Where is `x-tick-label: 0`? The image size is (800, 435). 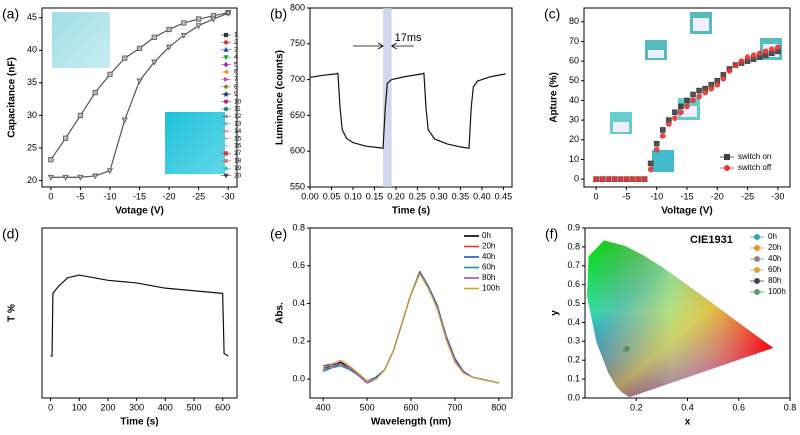
x-tick-label: 0 is located at coordinates (50, 407).